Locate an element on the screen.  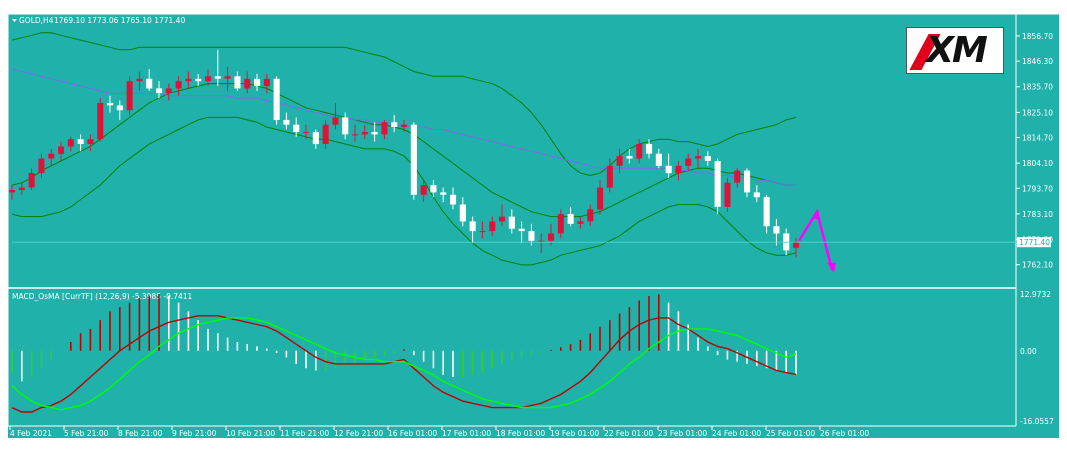
arrow-head-down-icon is located at coordinates (831, 267).